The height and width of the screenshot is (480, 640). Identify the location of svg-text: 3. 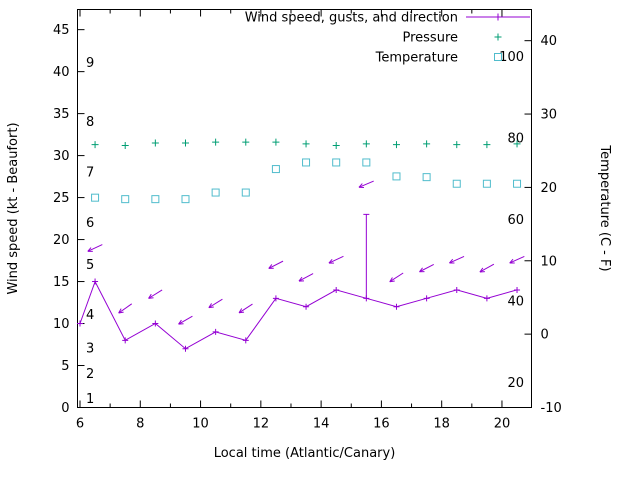
(90, 349).